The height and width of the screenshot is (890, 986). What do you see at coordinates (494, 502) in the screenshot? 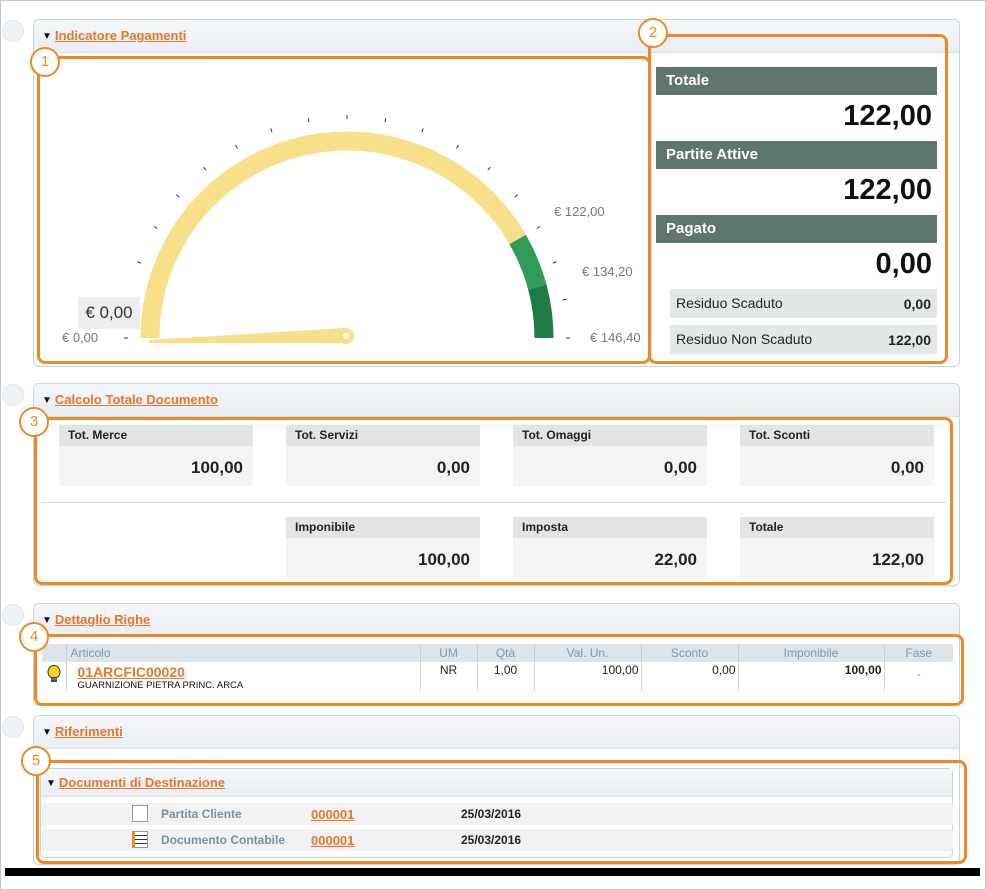
I see `divider` at bounding box center [494, 502].